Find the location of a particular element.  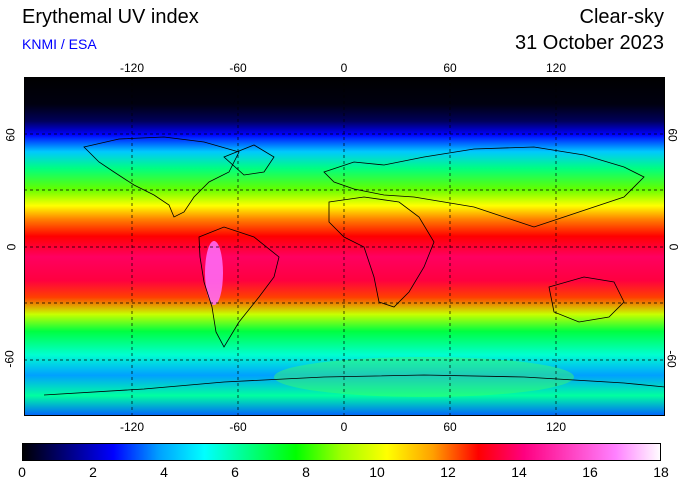

colorbar-tick-label: 6 is located at coordinates (235, 472).